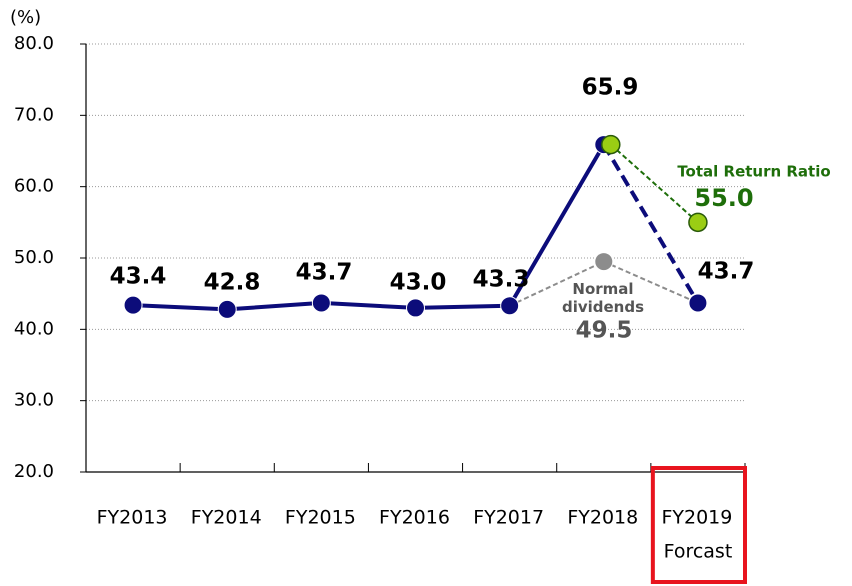 This screenshot has height=586, width=852. Describe the element at coordinates (34, 400) in the screenshot. I see `y-tick-label: 30.0` at that location.